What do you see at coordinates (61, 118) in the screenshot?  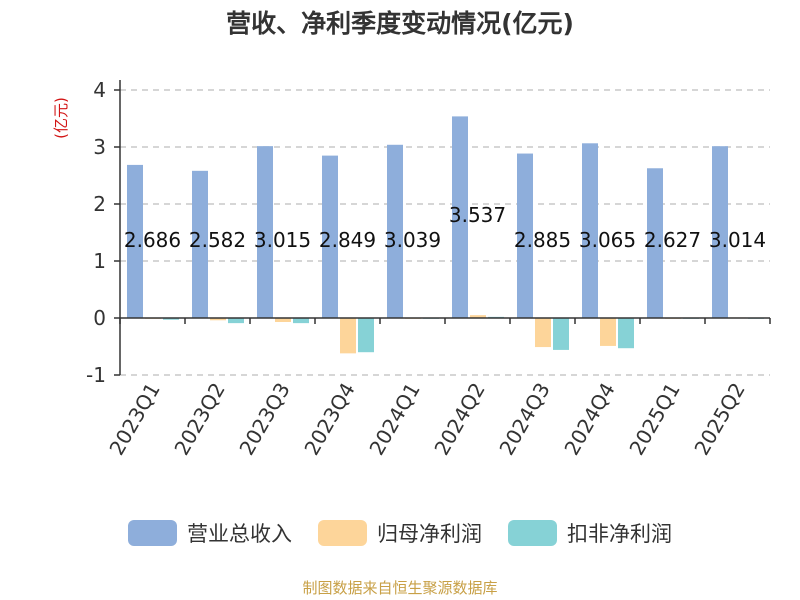 I see `y-axis-unit: (亿元)` at bounding box center [61, 118].